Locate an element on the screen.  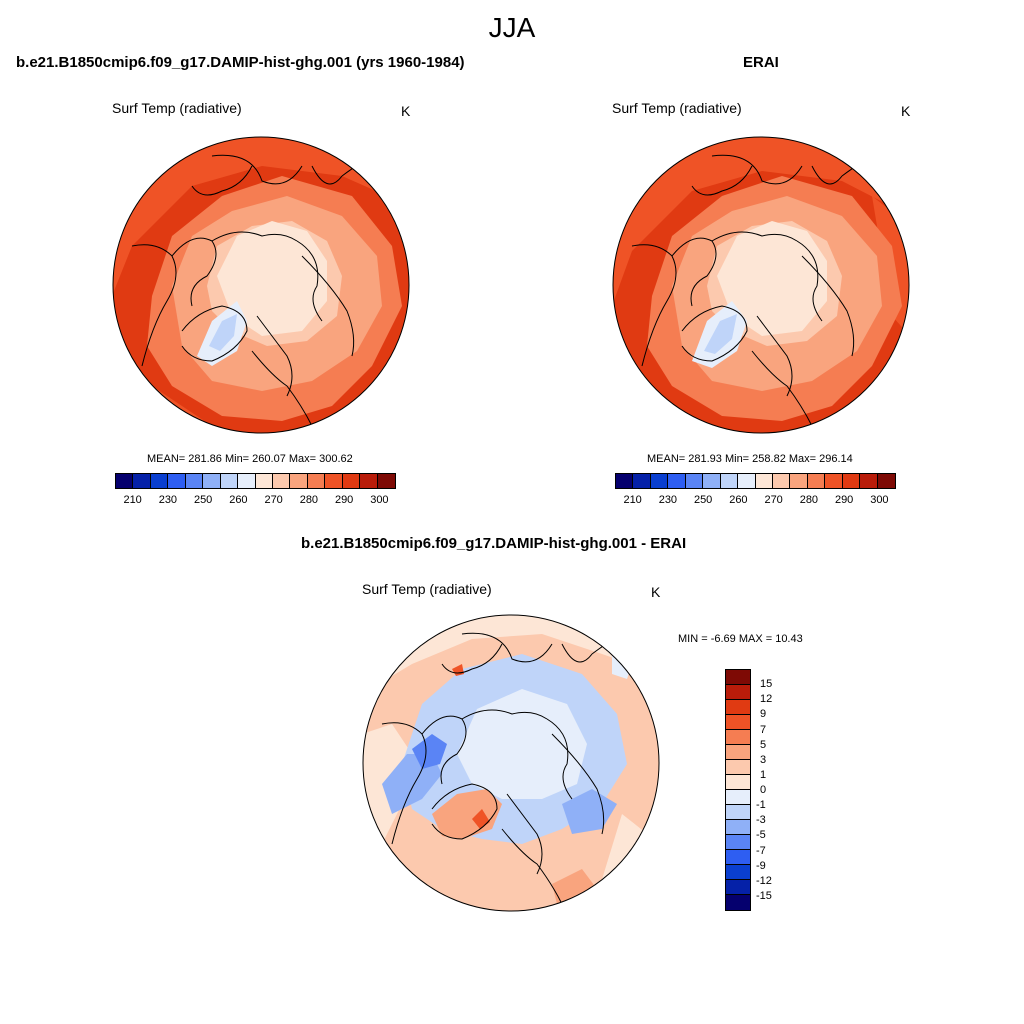
panel-2-title: ERAI is located at coordinates (761, 62).